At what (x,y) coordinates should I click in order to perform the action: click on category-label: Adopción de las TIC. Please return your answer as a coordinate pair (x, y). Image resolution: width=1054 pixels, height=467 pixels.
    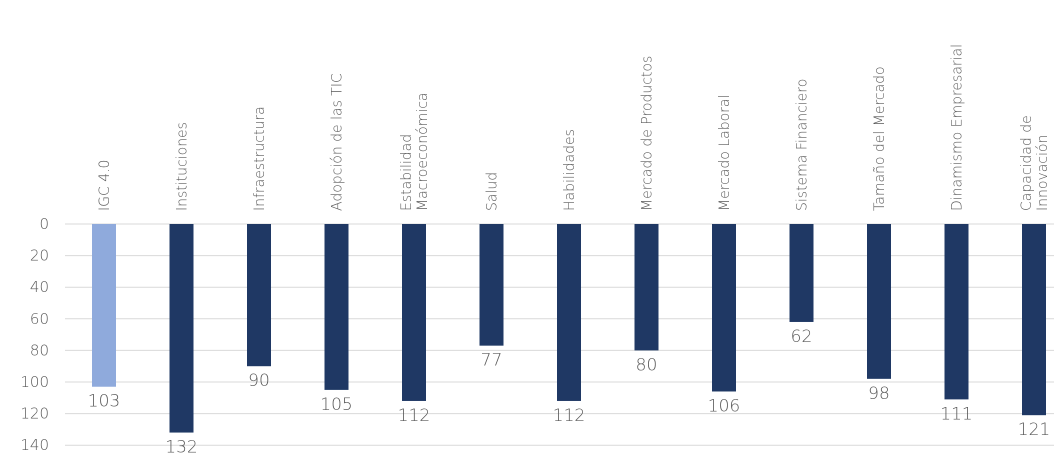
    Looking at the image, I should click on (338, 142).